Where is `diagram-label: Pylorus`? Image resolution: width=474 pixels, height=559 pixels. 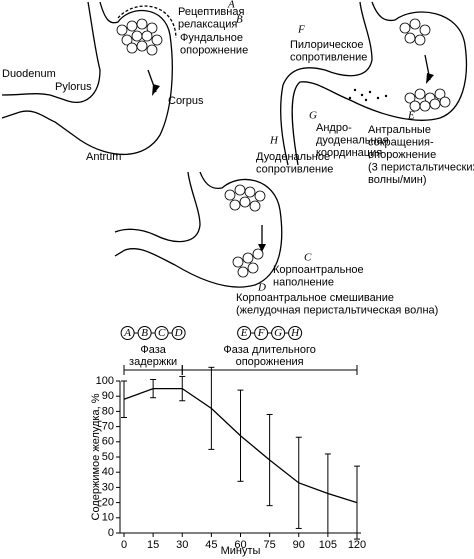 diagram-label: Pylorus is located at coordinates (73, 87).